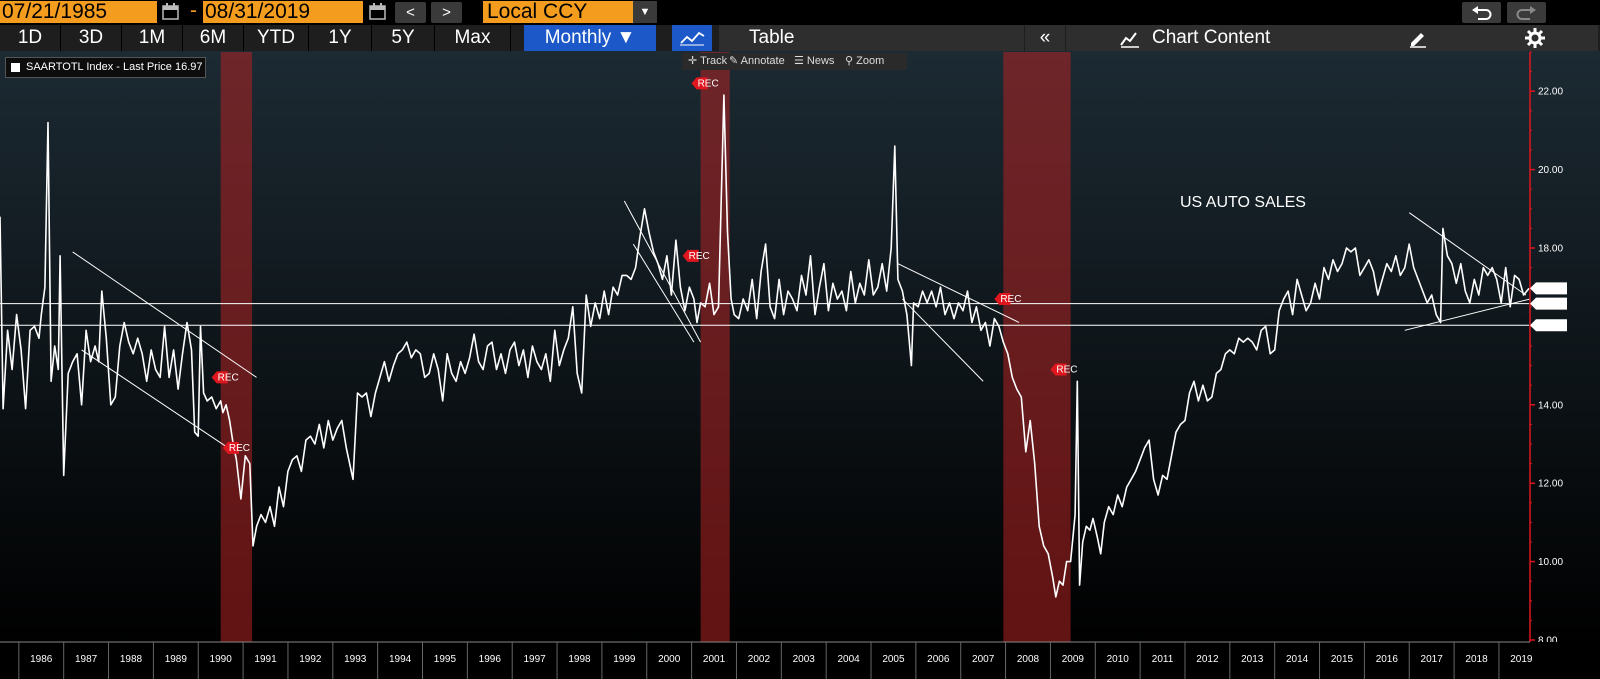 This screenshot has height=679, width=1600. What do you see at coordinates (694, 61) in the screenshot?
I see `crosshair-icon: ✛` at bounding box center [694, 61].